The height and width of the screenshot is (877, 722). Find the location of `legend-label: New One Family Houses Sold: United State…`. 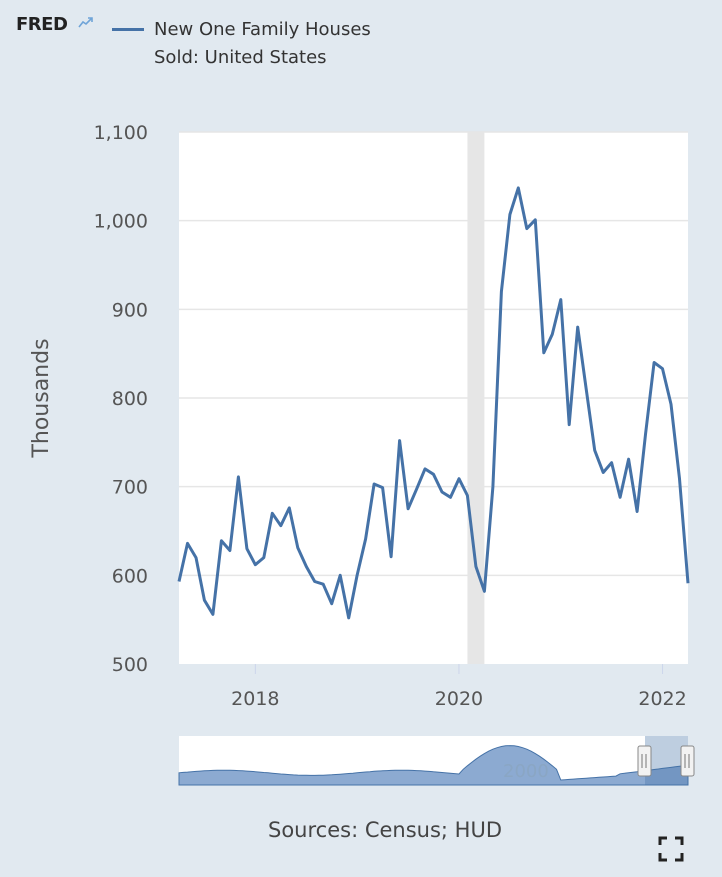

legend-label: New One Family Houses Sold: United State… is located at coordinates (262, 43).